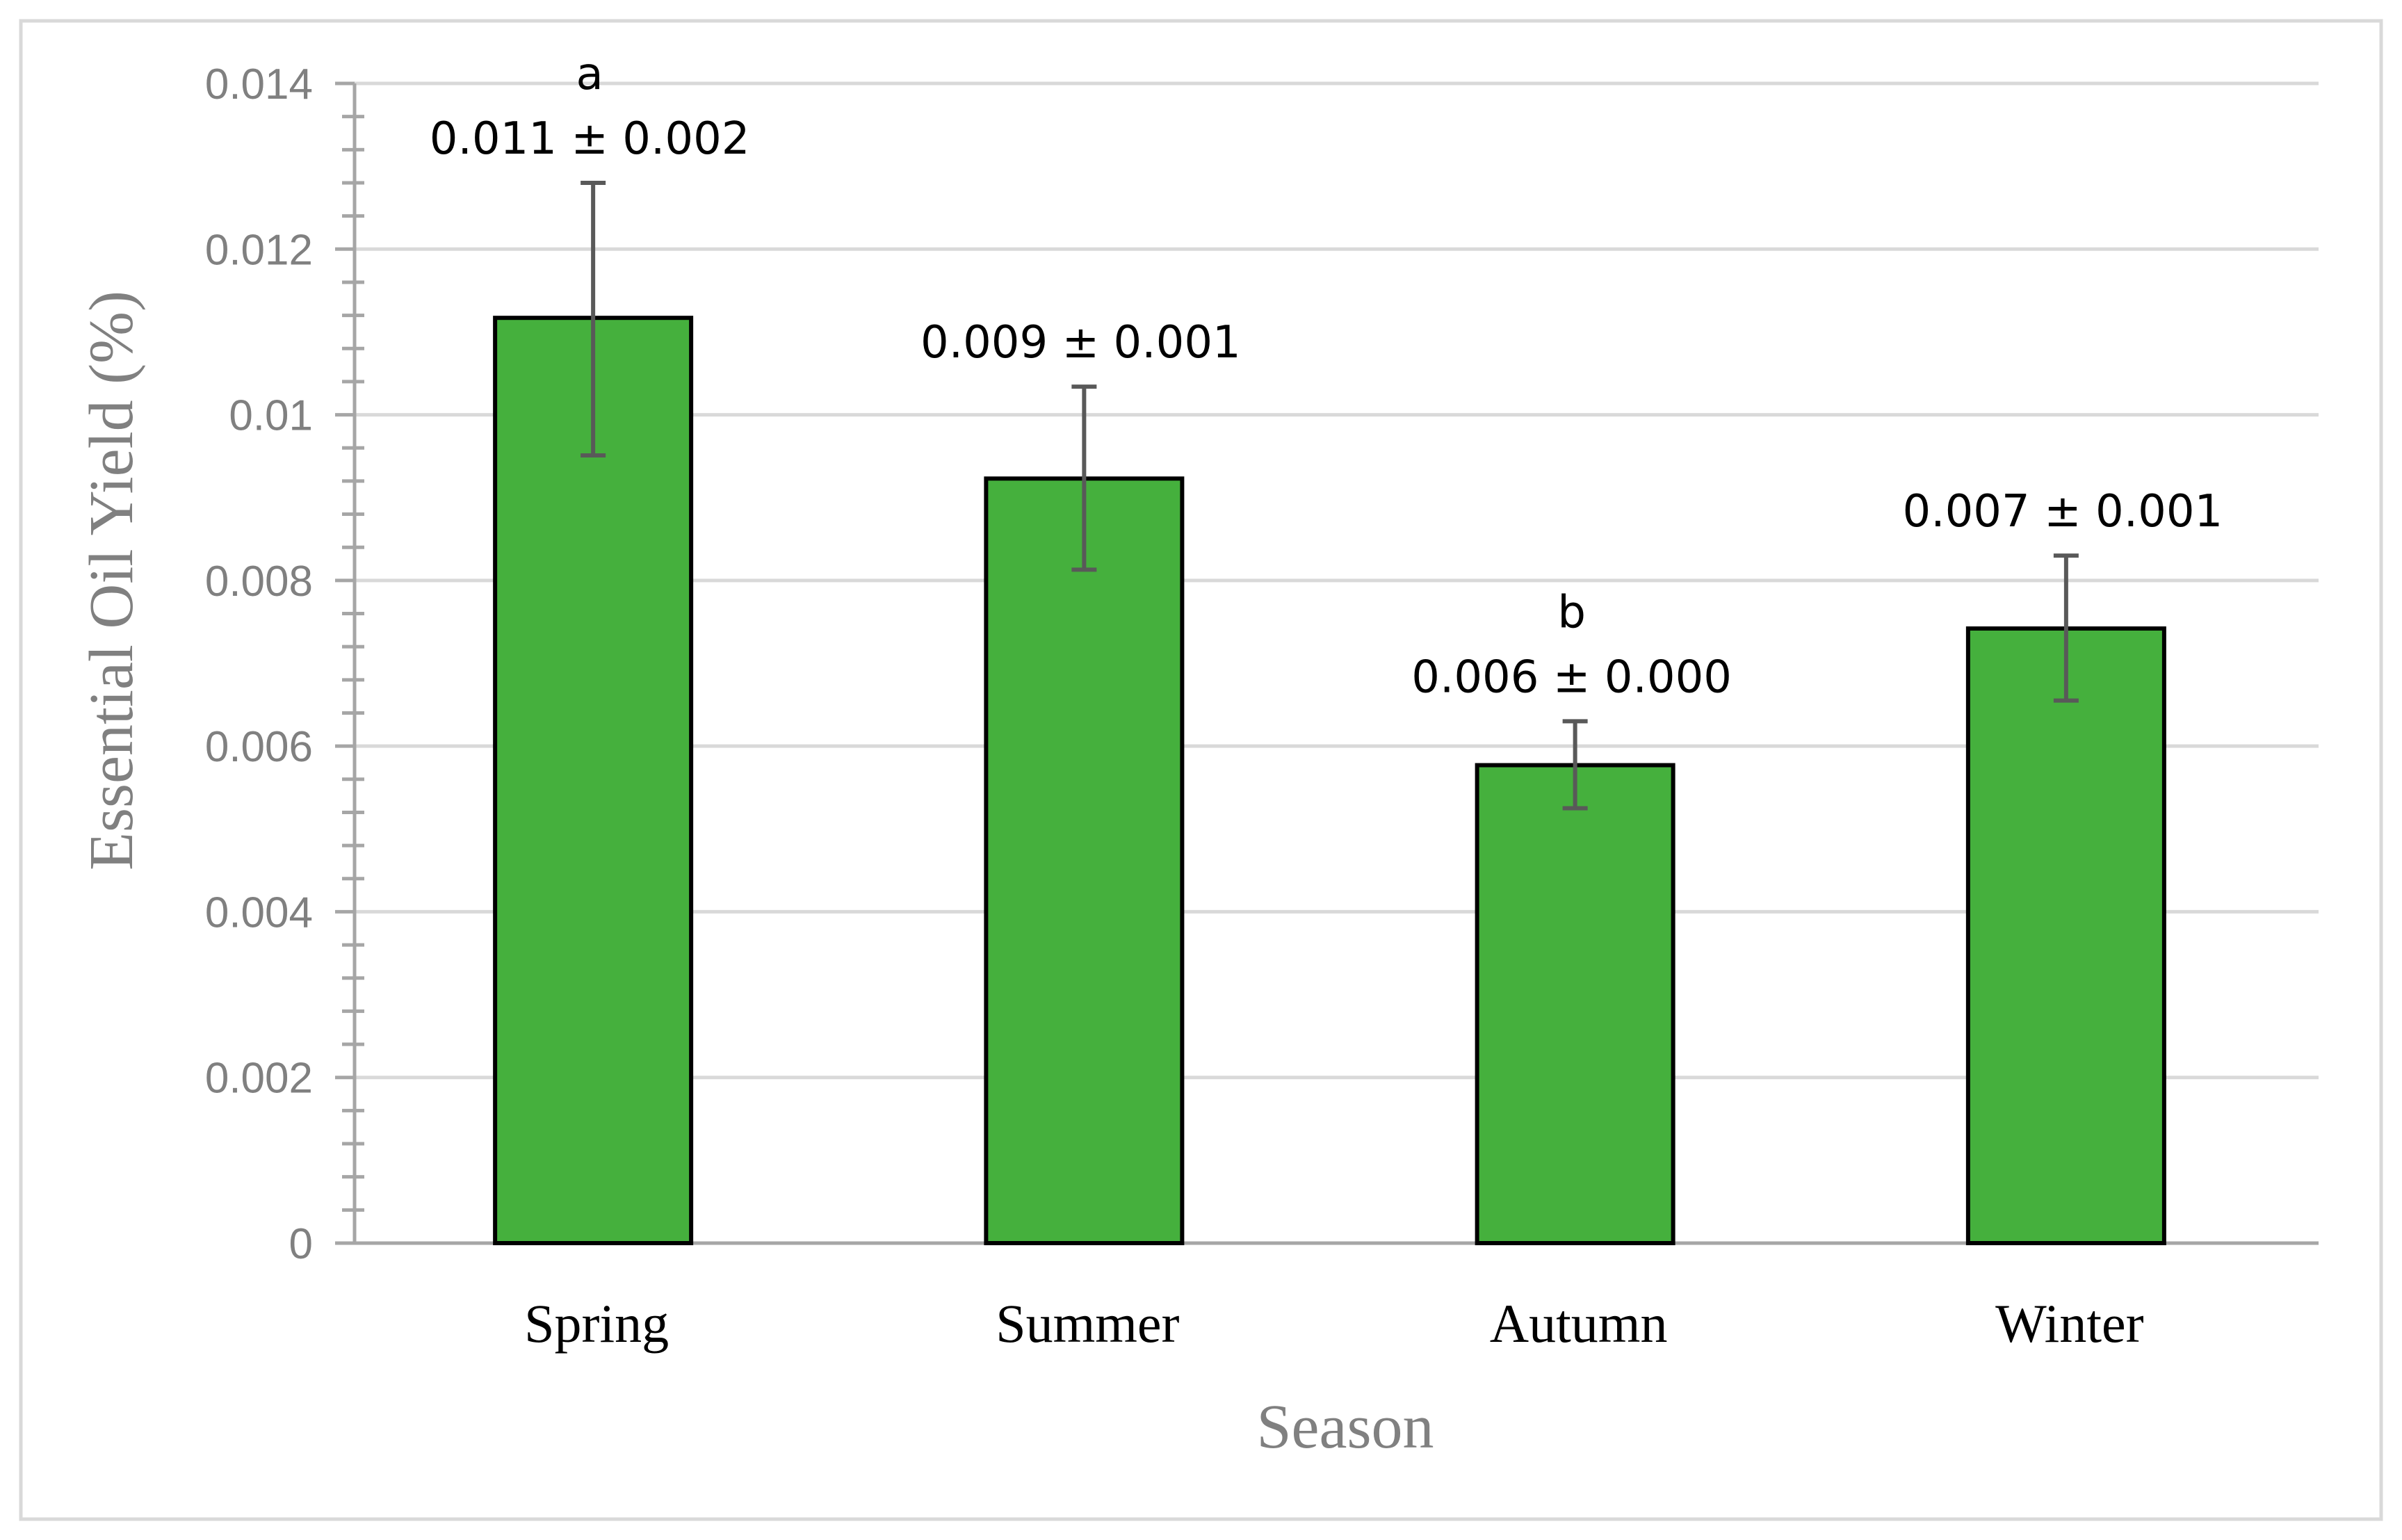  What do you see at coordinates (349, 663) in the screenshot?
I see `y-axis` at bounding box center [349, 663].